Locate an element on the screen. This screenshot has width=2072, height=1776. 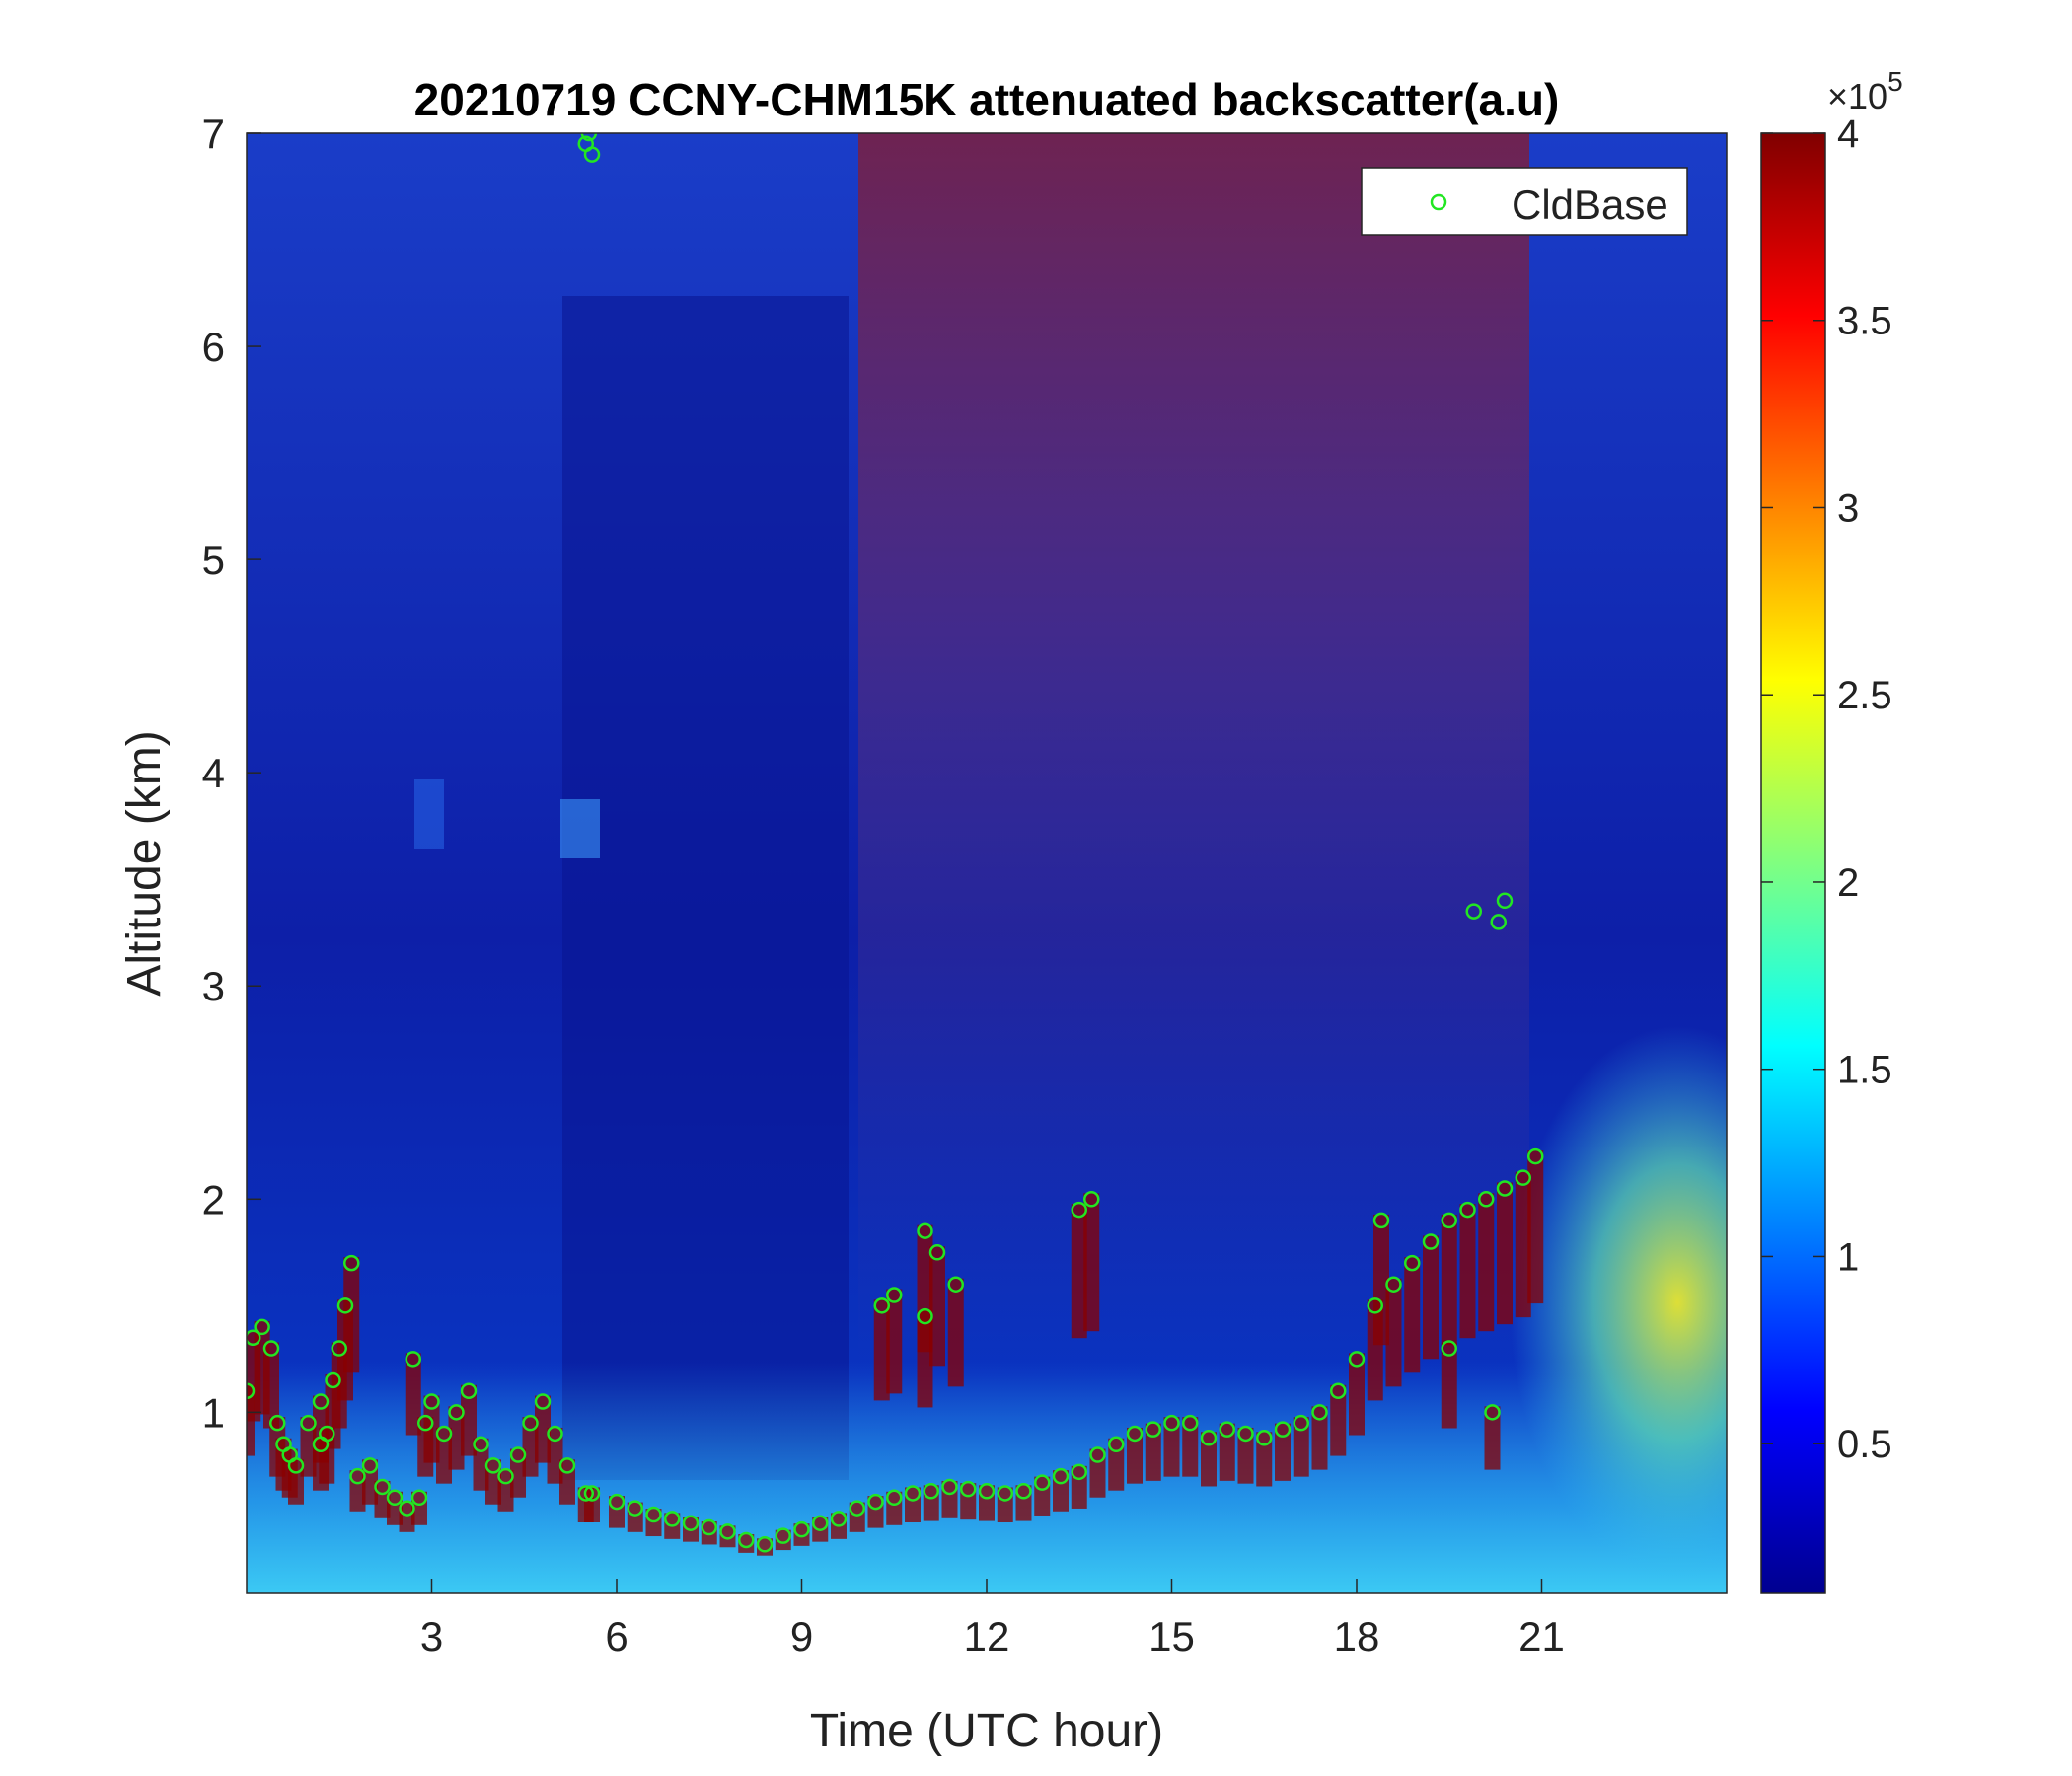
heatmap-plume is located at coordinates (580, 829).